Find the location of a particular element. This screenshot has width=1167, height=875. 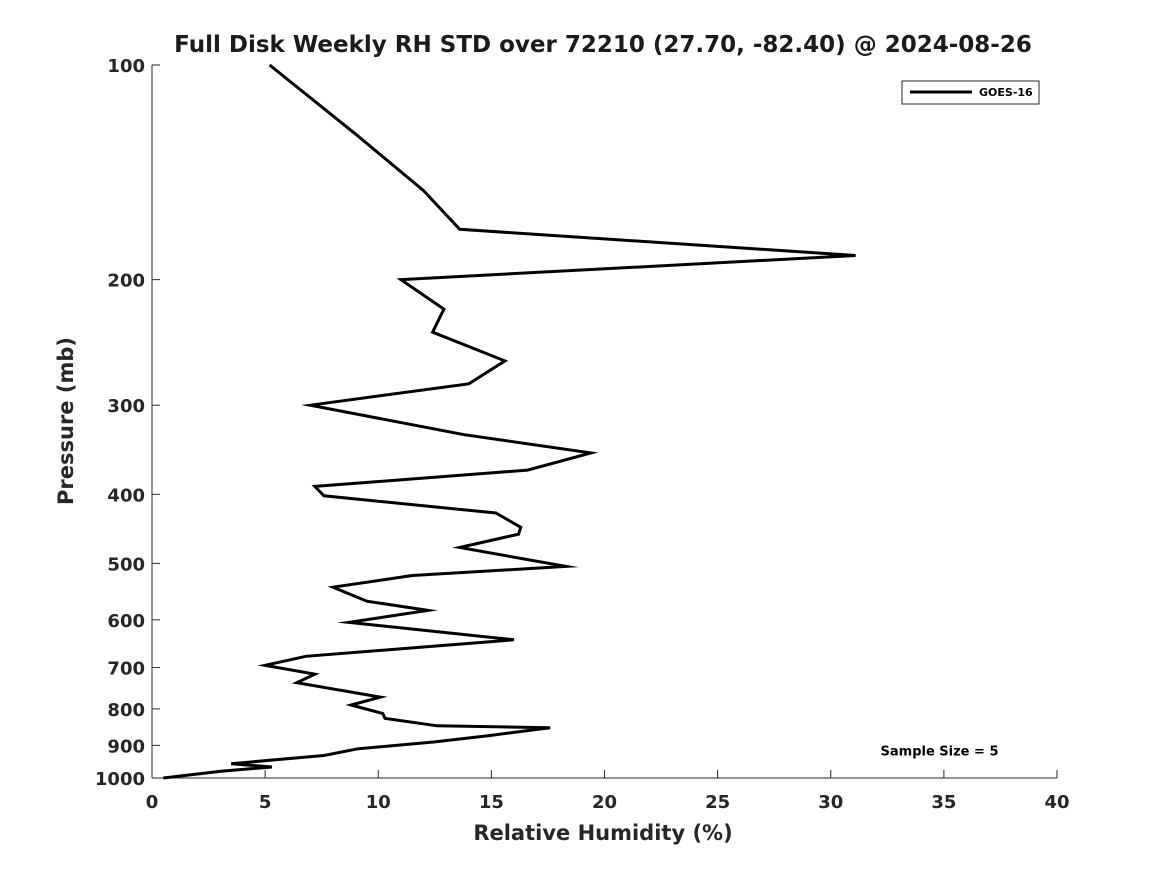

y-axis-label: Pressure (mb) is located at coordinates (66, 421).